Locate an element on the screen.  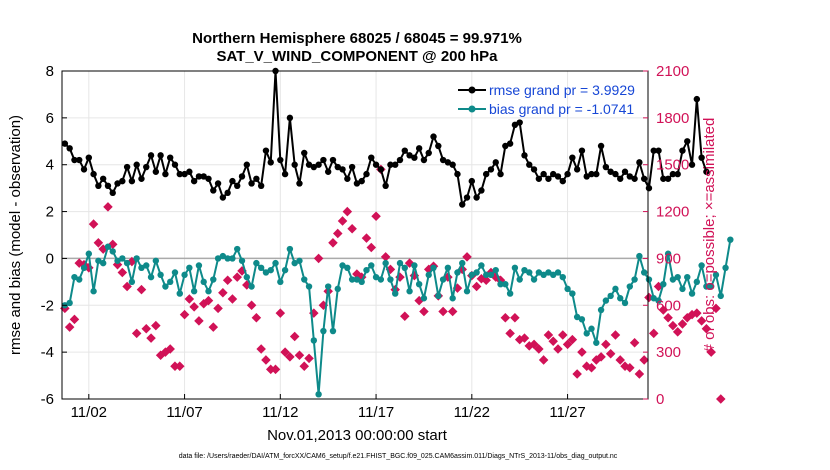
legend-bias-label: bias grand pr = -1.0741 is located at coordinates (561, 109).